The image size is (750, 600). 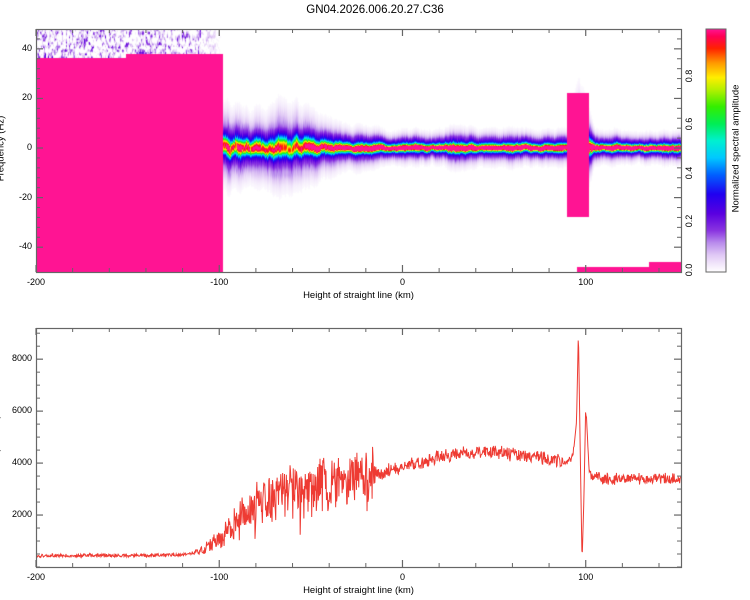 What do you see at coordinates (689, 270) in the screenshot?
I see `colorbar-ticklabel: 0.0` at bounding box center [689, 270].